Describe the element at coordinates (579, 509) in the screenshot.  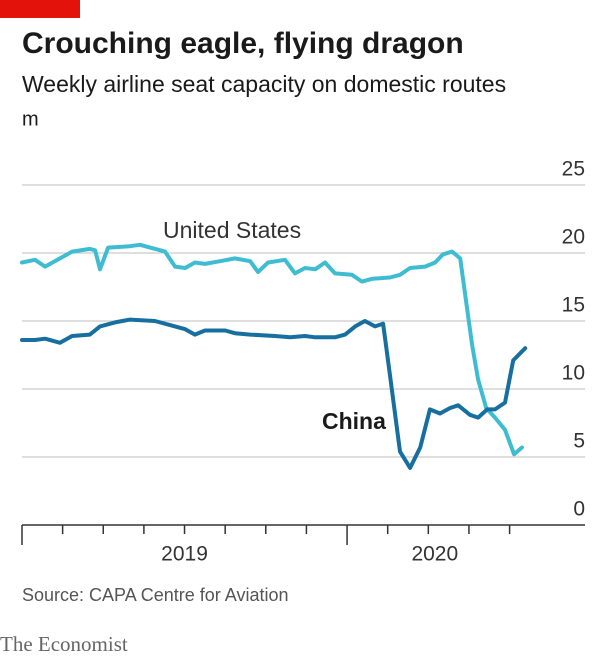
I see `y-tick-label: 0` at that location.